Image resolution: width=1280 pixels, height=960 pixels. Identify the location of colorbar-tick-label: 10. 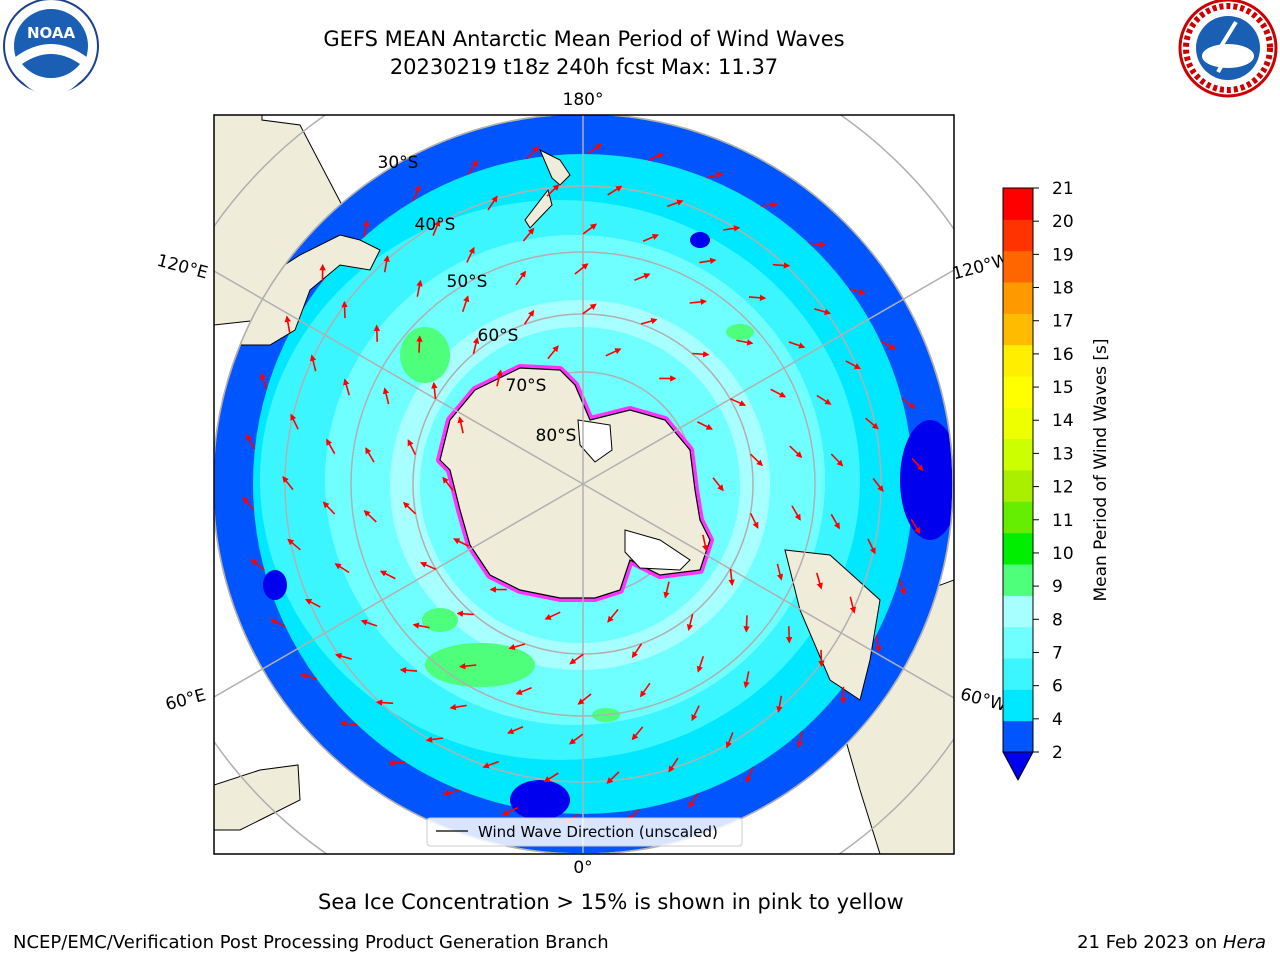
(1063, 554).